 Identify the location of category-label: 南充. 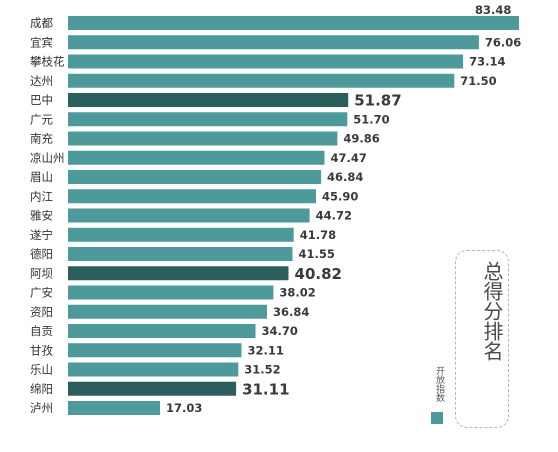
(41, 139).